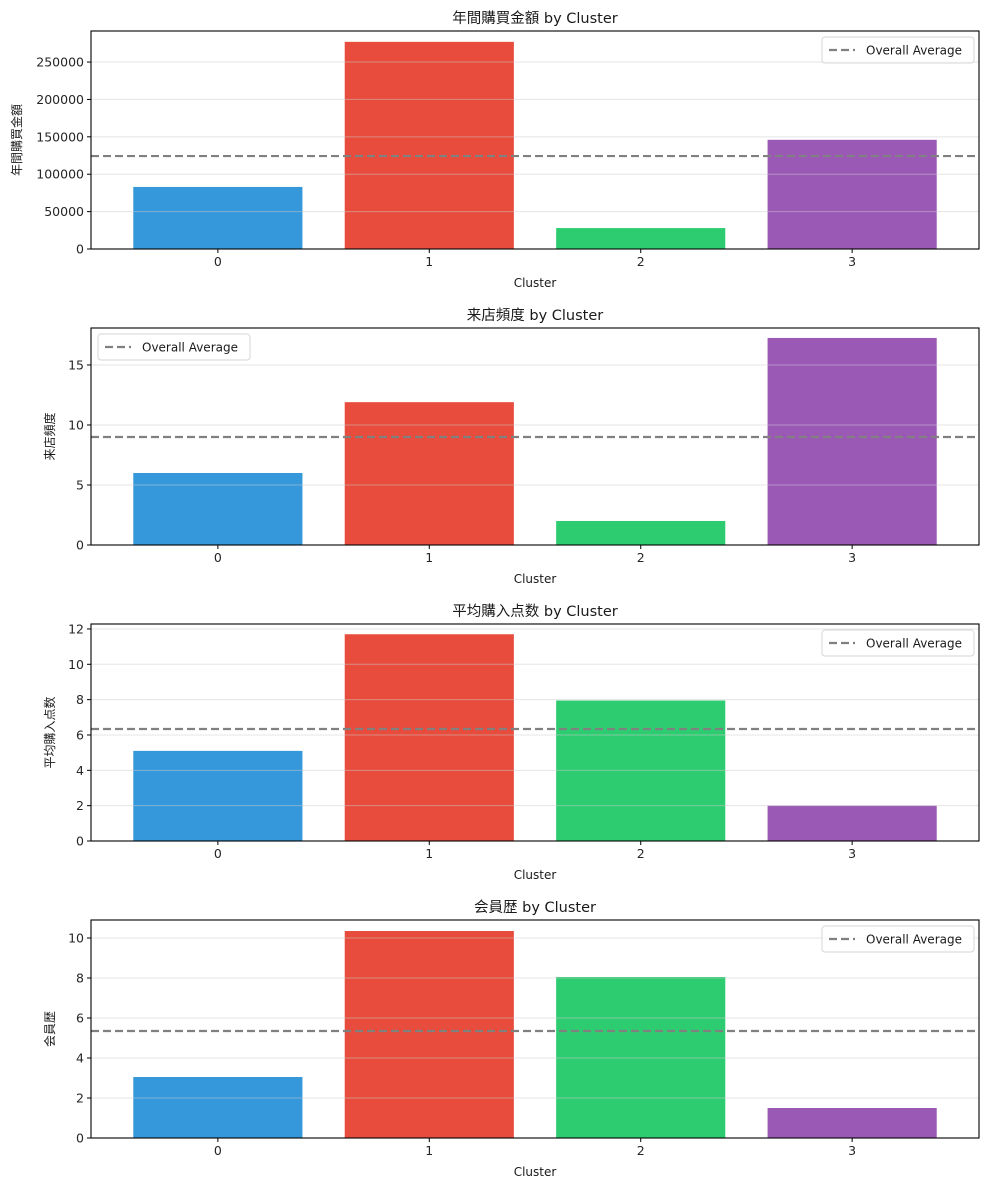 Image resolution: width=989 pixels, height=1189 pixels. What do you see at coordinates (49, 732) in the screenshot?
I see `y-axis-label: 平均購入点数` at bounding box center [49, 732].